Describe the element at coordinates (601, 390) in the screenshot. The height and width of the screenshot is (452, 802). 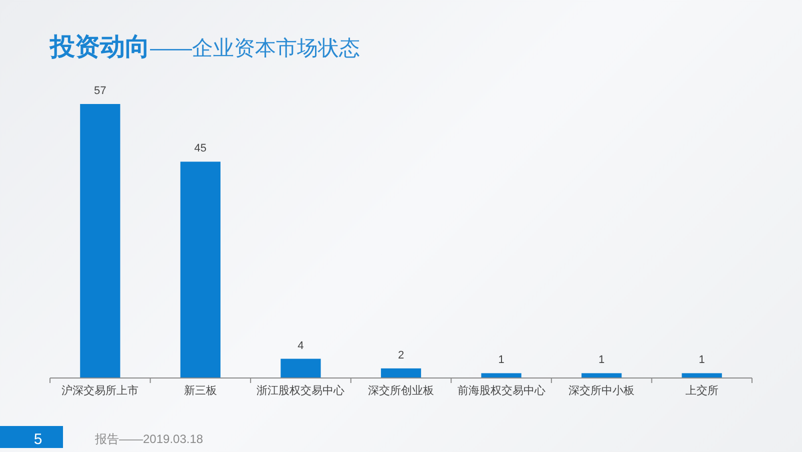
I see `x-tick-label: 深交所中小板` at that location.